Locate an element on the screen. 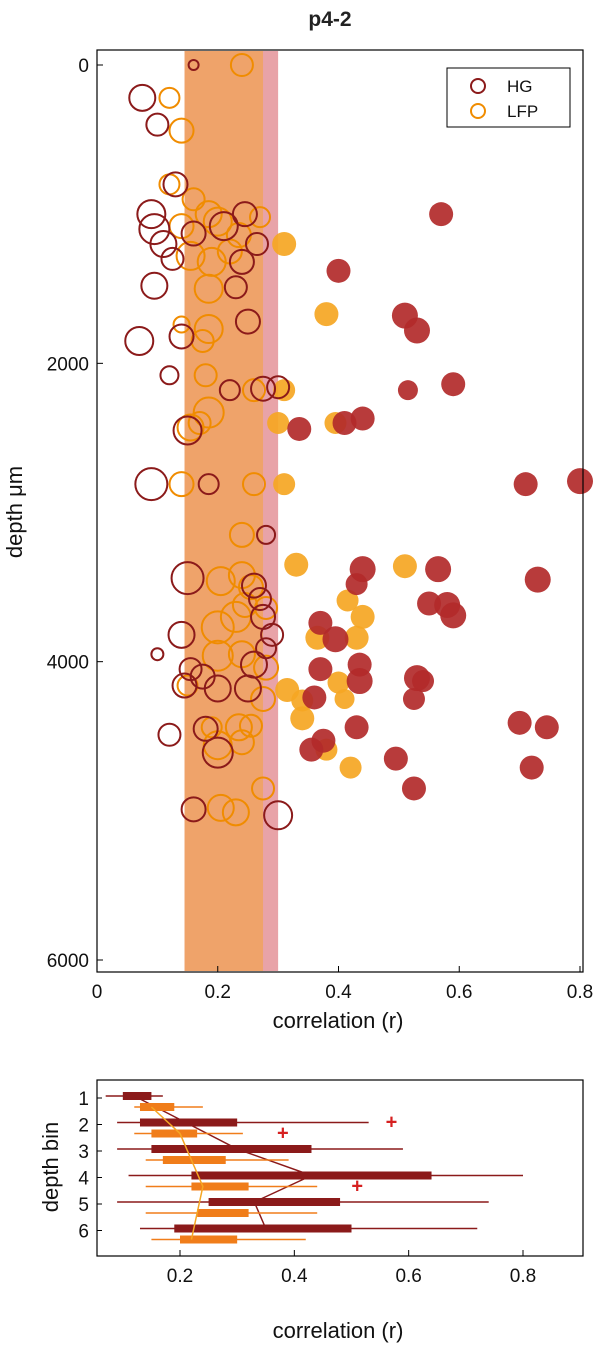 This screenshot has width=599, height=1348. boxplot-y-axis-label: depth bin is located at coordinates (50, 1167).